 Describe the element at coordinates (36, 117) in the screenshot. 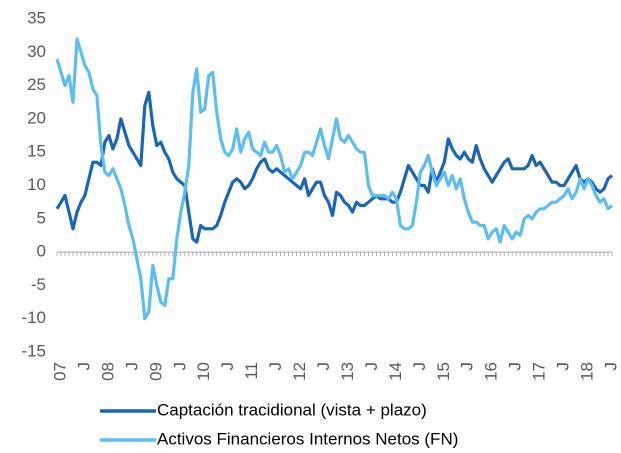

I see `y-tick-label: 20` at that location.